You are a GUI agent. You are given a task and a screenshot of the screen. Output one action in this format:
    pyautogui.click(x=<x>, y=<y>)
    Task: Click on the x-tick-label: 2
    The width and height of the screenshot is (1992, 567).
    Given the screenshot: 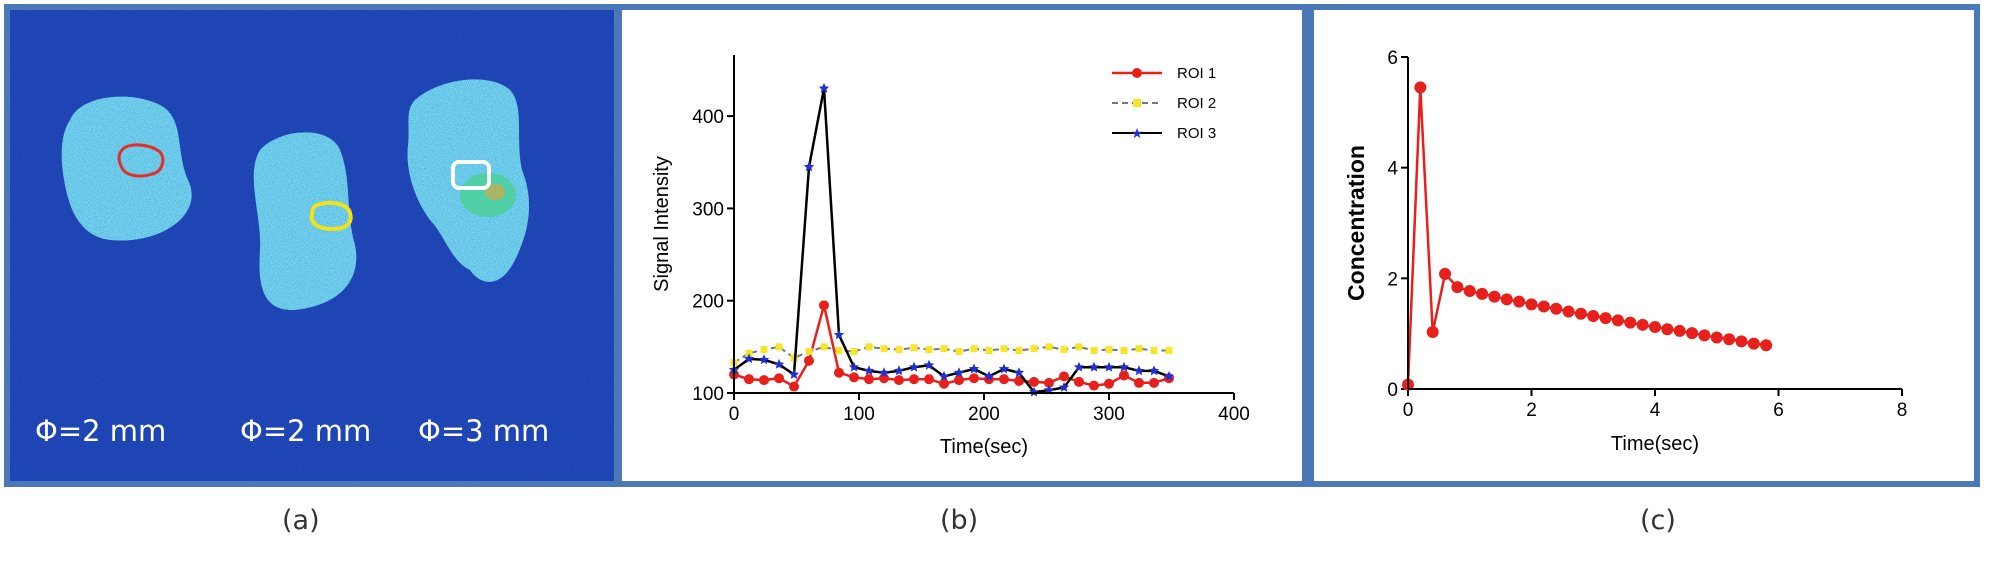 What is the action you would take?
    pyautogui.click(x=1531, y=410)
    